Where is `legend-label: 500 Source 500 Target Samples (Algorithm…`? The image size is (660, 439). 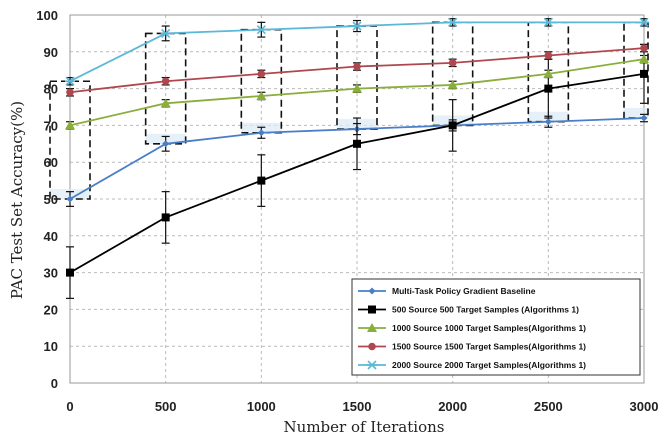
legend-label: 500 Source 500 Target Samples (Algorithm… is located at coordinates (485, 310).